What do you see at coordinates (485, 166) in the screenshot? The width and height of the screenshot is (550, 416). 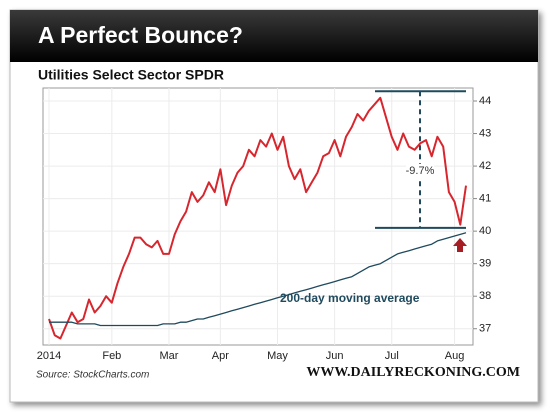 I see `y-tick-label: 42` at bounding box center [485, 166].